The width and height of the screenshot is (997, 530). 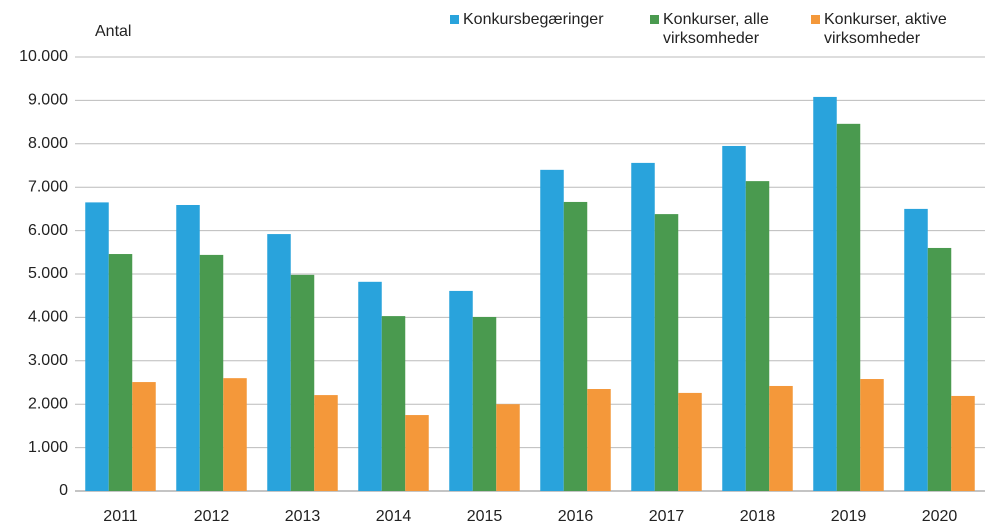 I want to click on y-tick-label: 2.000, so click(x=48, y=403).